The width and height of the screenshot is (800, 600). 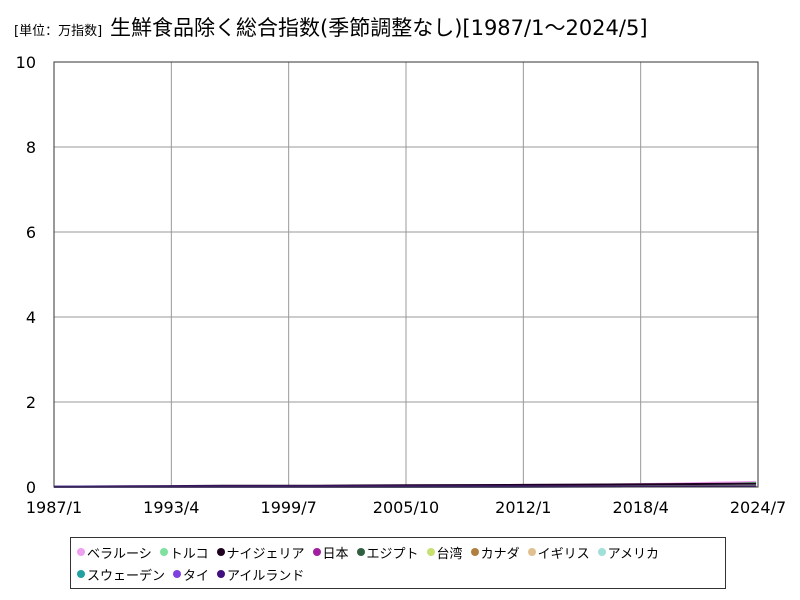 I want to click on legend-item: 日本, so click(x=330, y=552).